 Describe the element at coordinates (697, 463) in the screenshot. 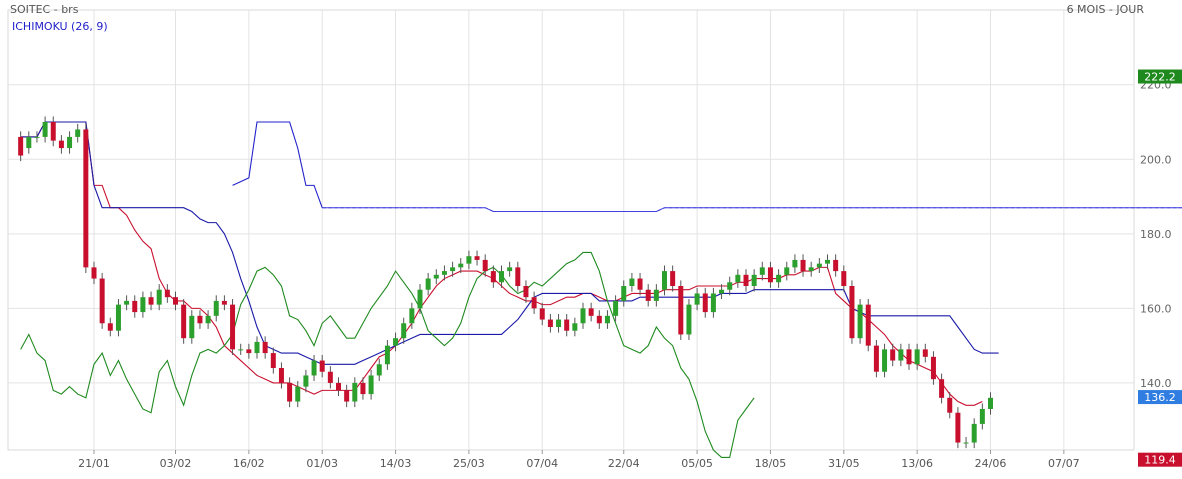

I see `x-tick-label: 05/05` at that location.